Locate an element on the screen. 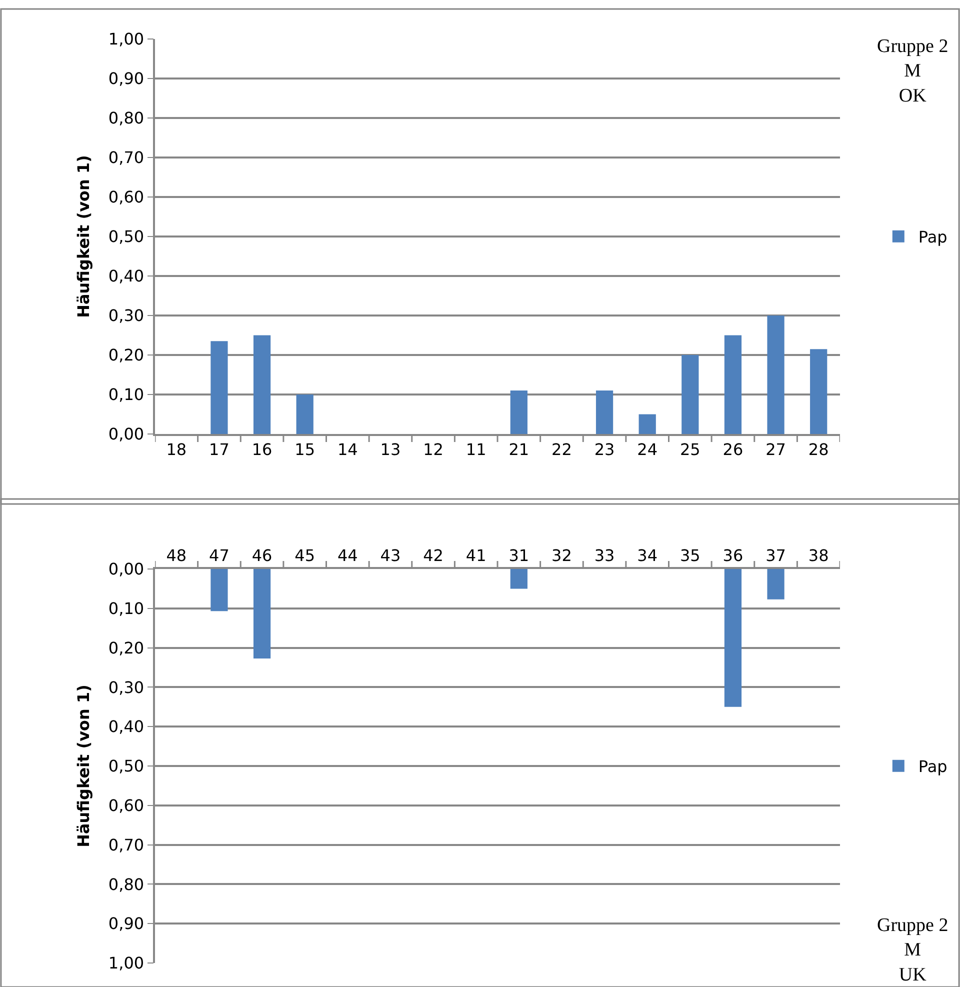 The image size is (960, 987). x-tick-label: 33 is located at coordinates (604, 555).